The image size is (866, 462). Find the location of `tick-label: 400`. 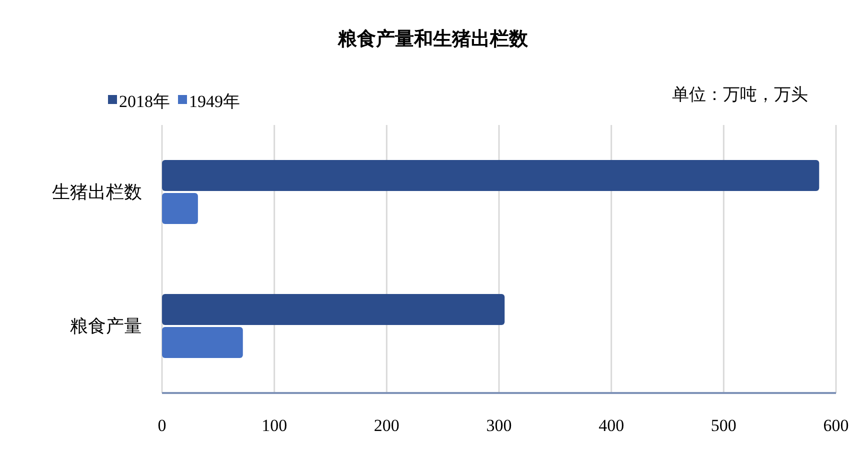

tick-label: 400 is located at coordinates (611, 425).